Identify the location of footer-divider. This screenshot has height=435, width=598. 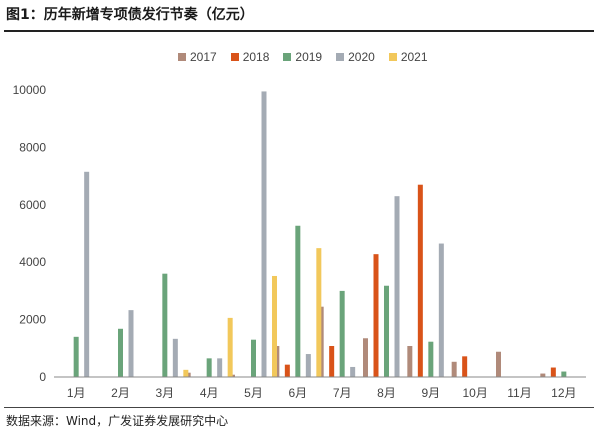
(299, 407).